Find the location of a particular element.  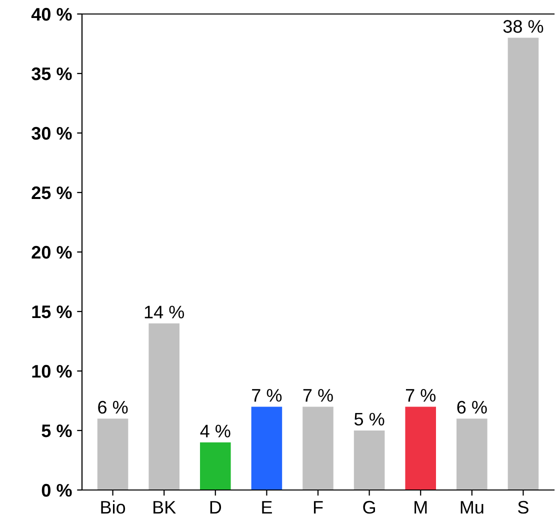

x-tick-label: D is located at coordinates (216, 507).